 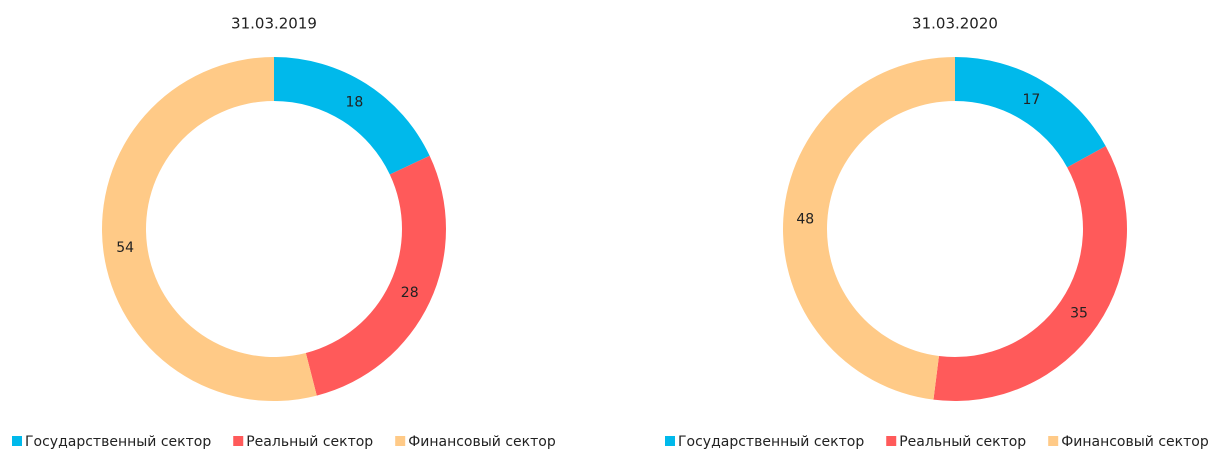 What do you see at coordinates (1031, 100) in the screenshot?
I see `data-label: 17` at bounding box center [1031, 100].